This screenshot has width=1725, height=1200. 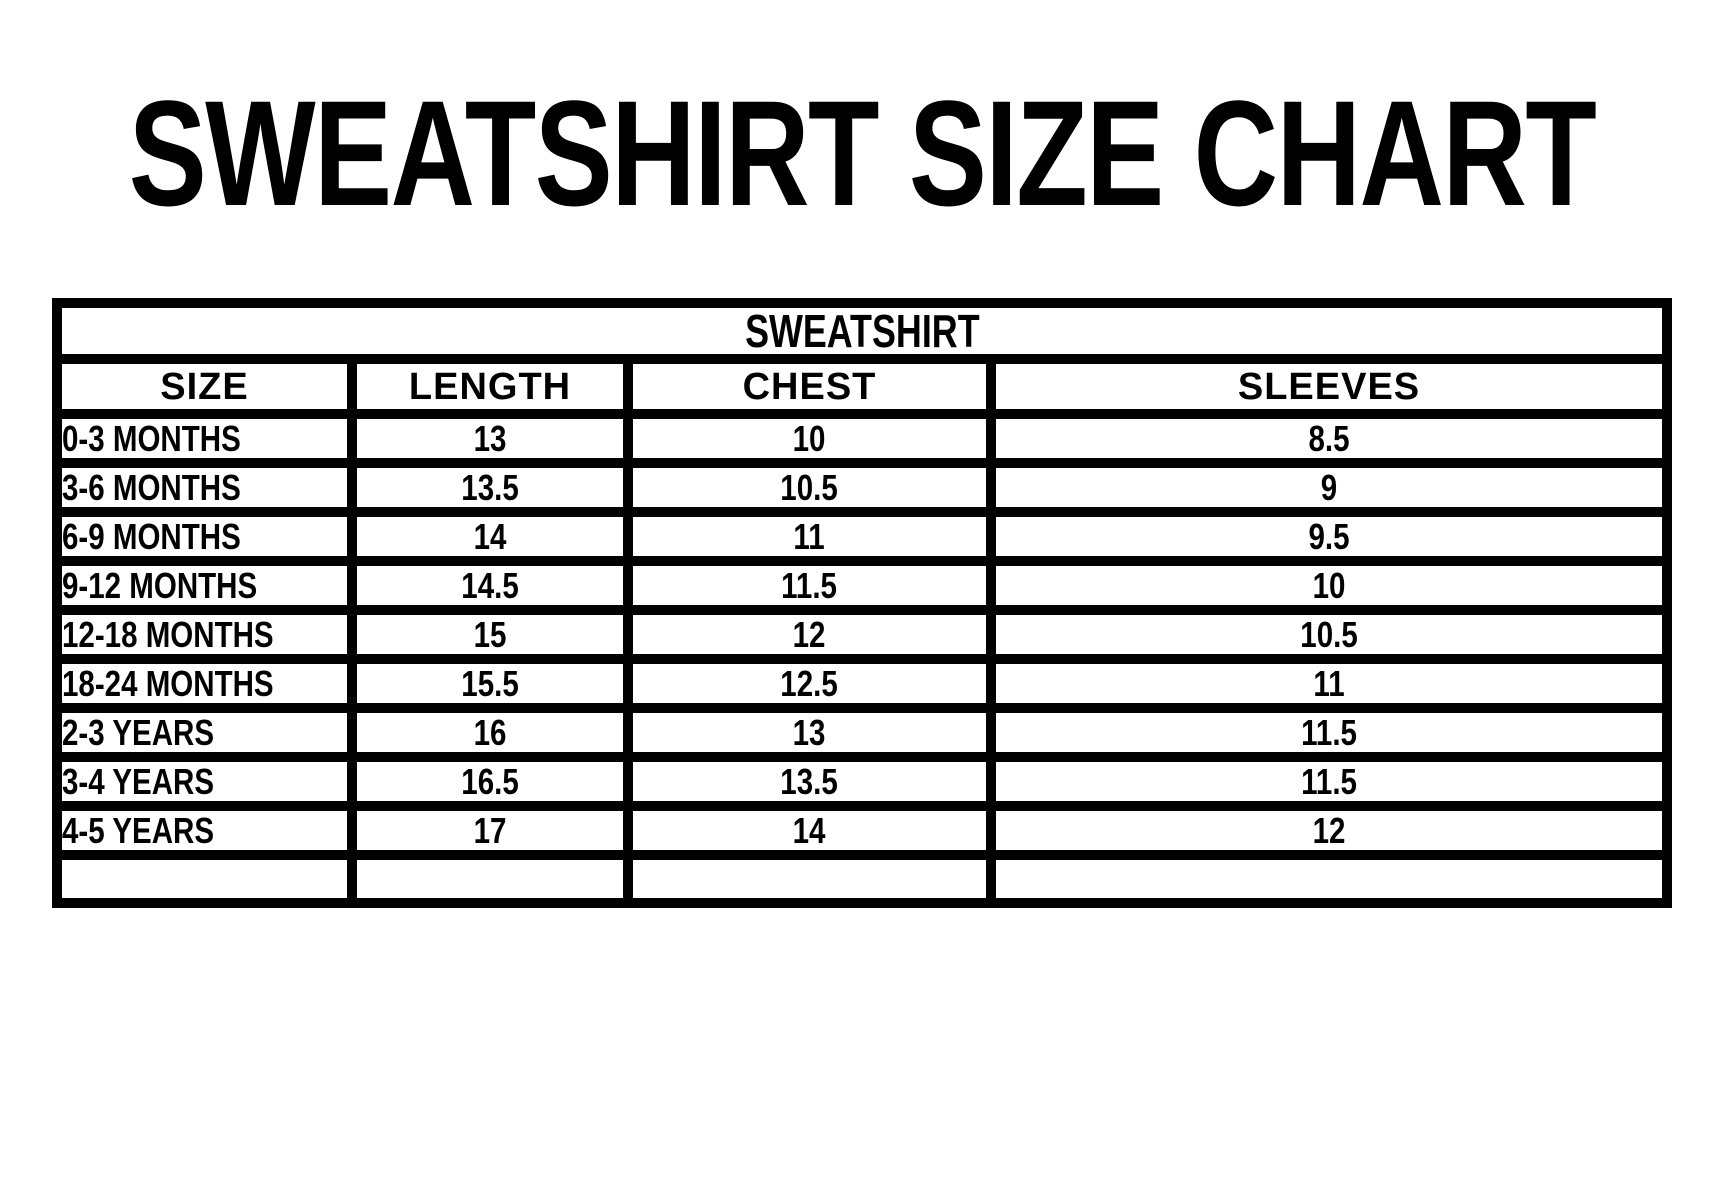 I want to click on length-cell: 16, so click(x=490, y=732).